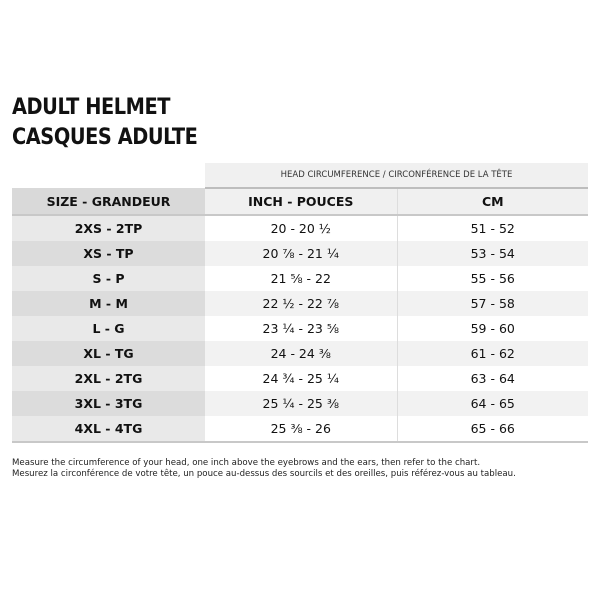 This screenshot has width=600, height=600. I want to click on table-row: 4XL - 4TG 25 ⅜ - 26 65 - 66, so click(300, 429).